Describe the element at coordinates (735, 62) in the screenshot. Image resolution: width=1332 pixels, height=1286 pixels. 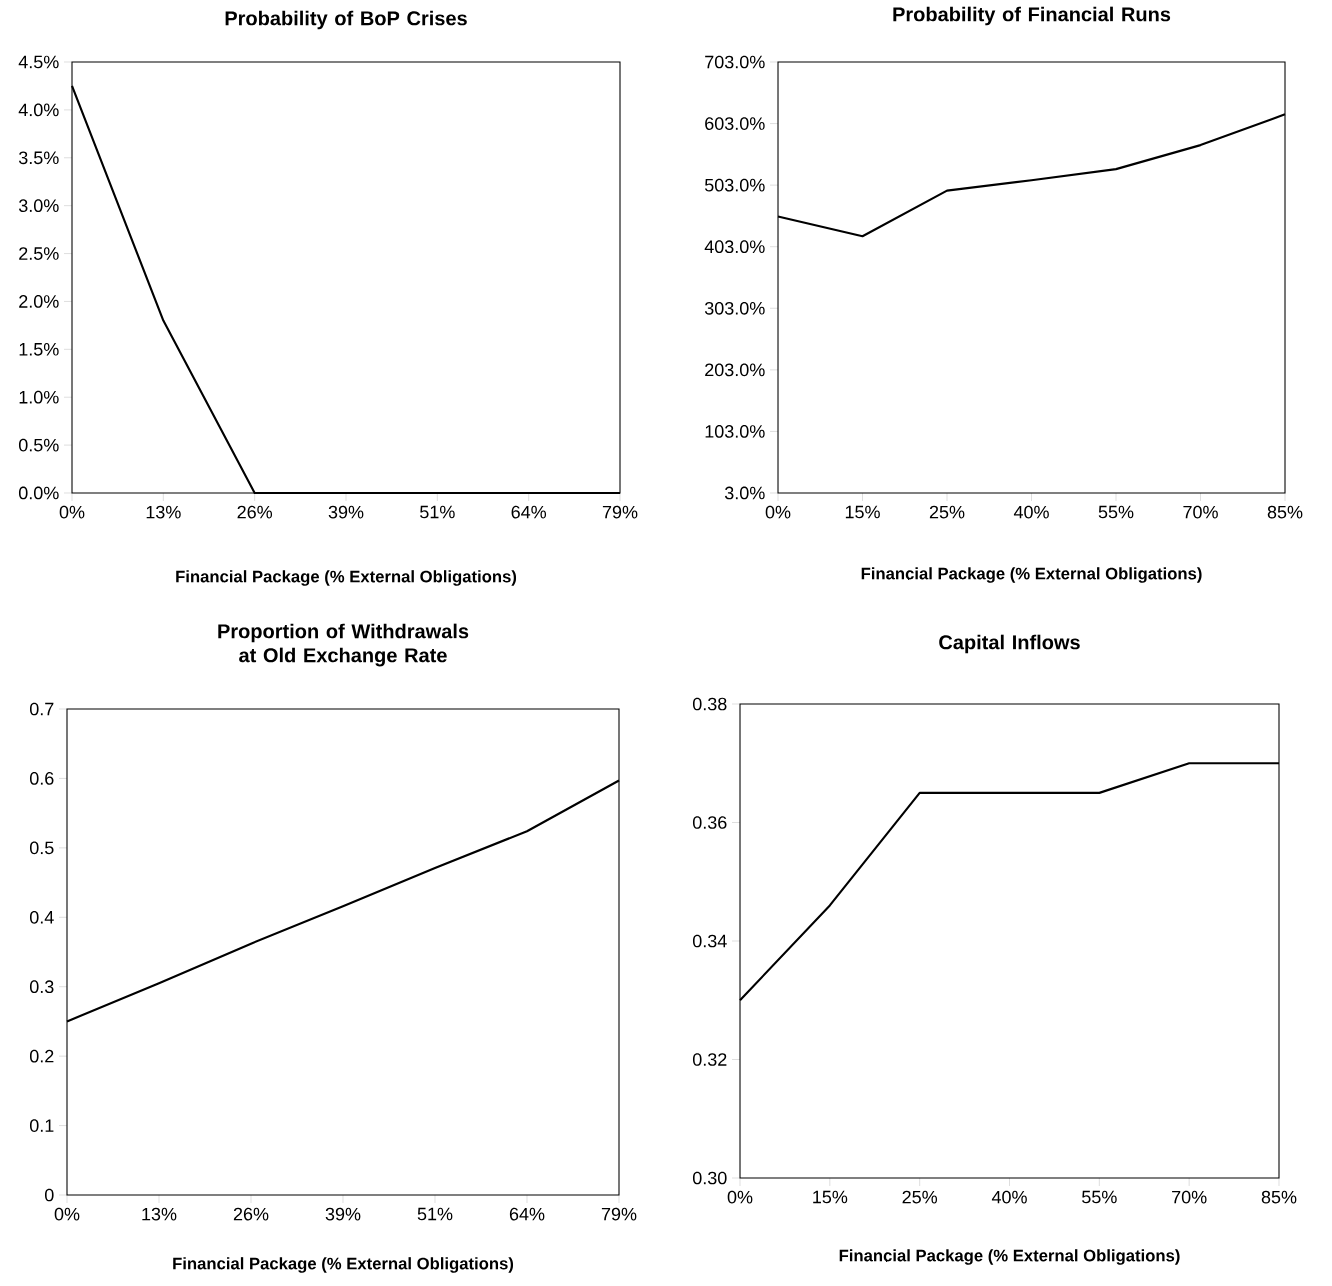
I see `y-tick-label: 703.0%` at that location.